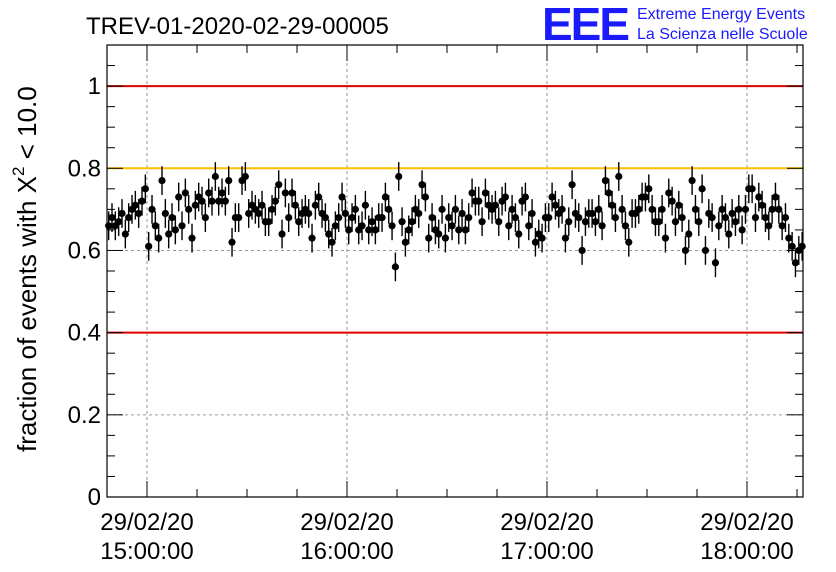 The height and width of the screenshot is (572, 836). I want to click on y-axis-title: fraction of events with X2 < 10.0, so click(25, 269).